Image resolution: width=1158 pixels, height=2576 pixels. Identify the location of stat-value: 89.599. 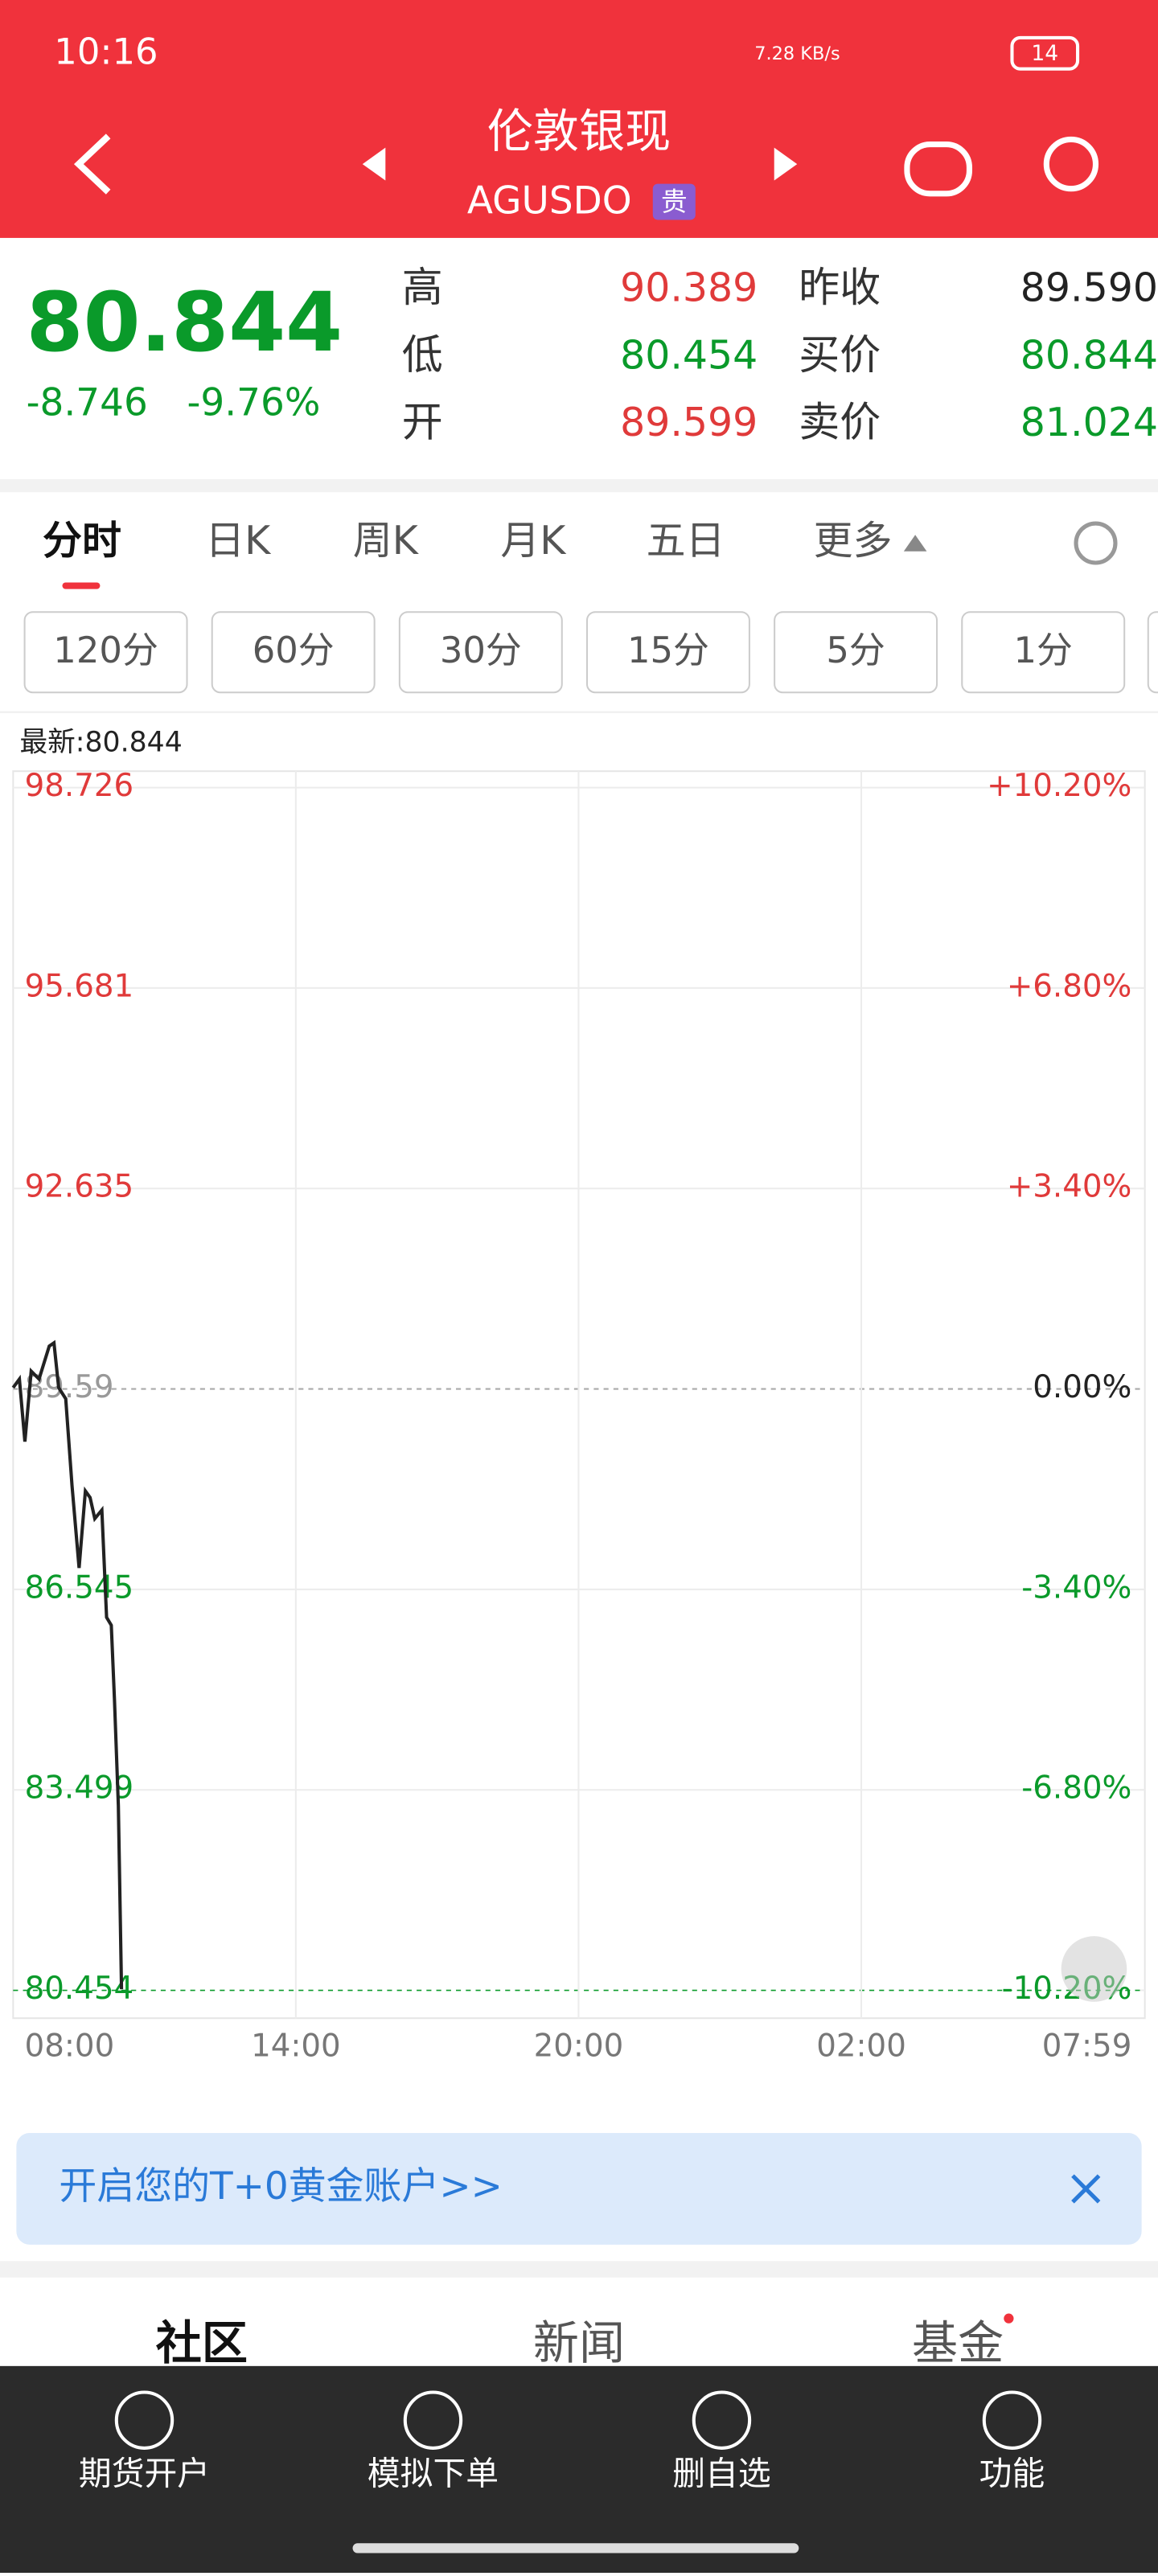
(689, 422).